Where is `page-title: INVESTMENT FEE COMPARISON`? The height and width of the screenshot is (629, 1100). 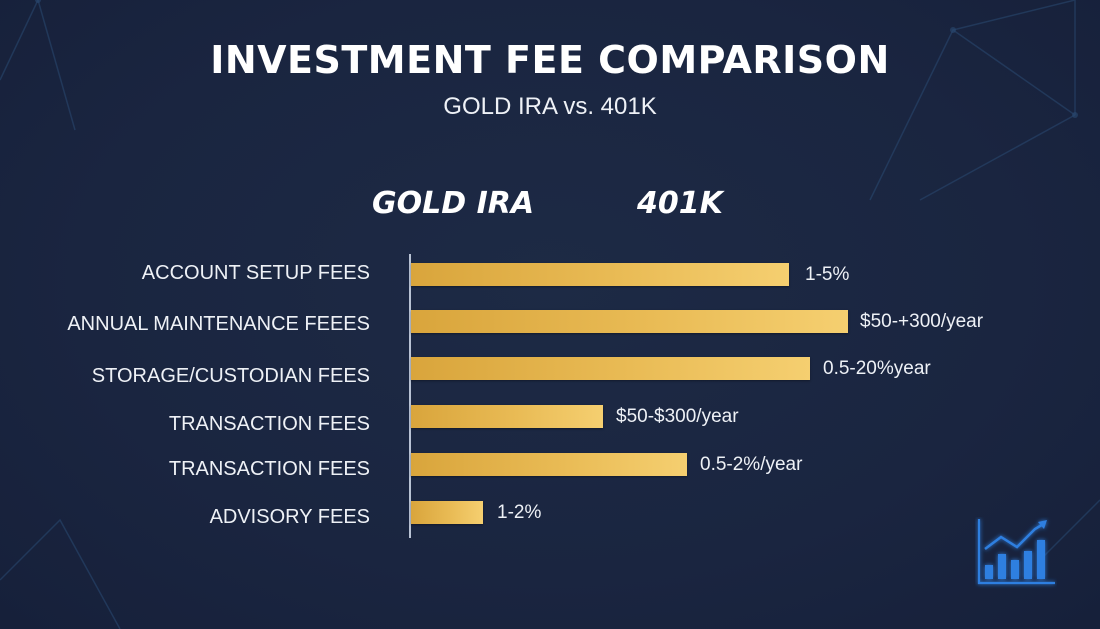 page-title: INVESTMENT FEE COMPARISON is located at coordinates (550, 60).